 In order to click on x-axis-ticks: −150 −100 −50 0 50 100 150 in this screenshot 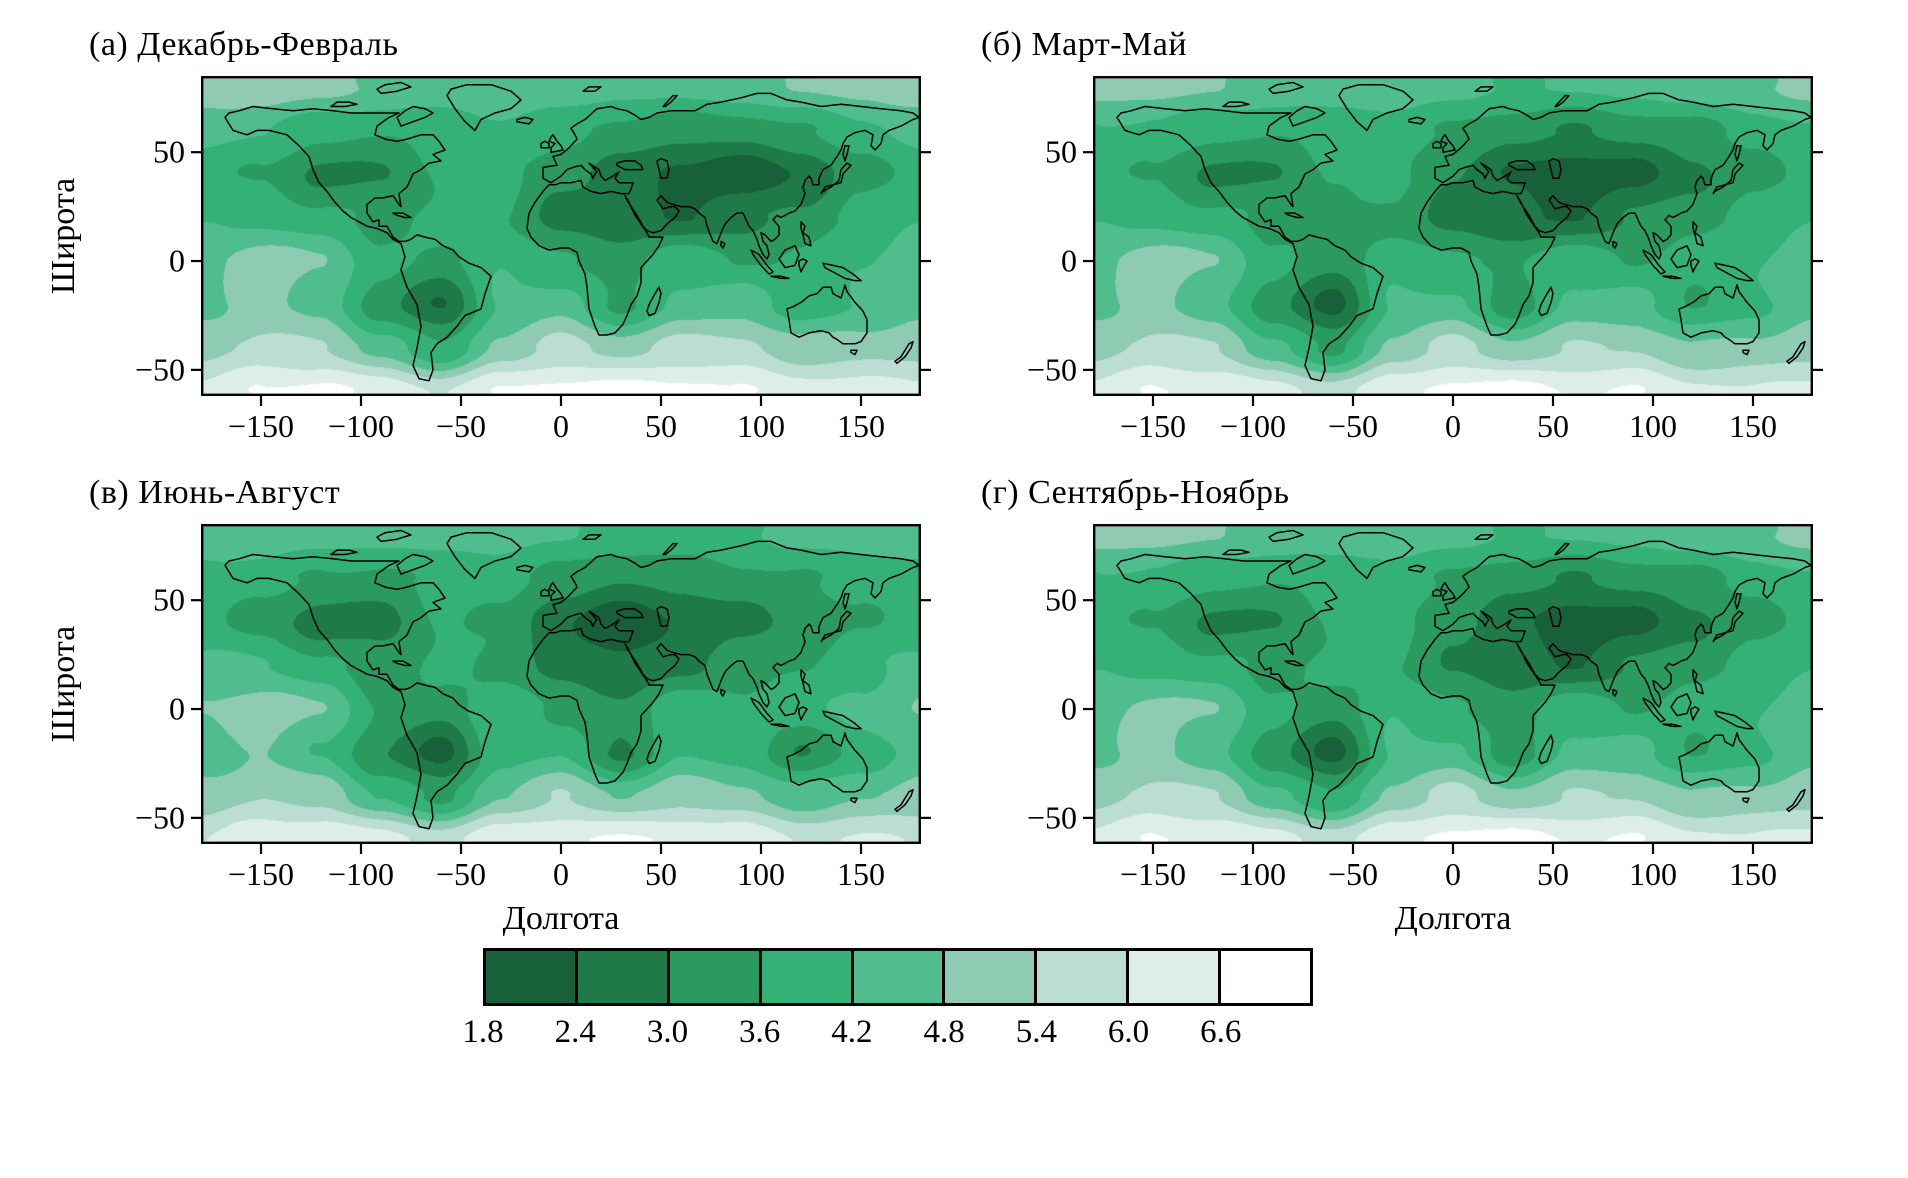, I will do `click(561, 869)`.